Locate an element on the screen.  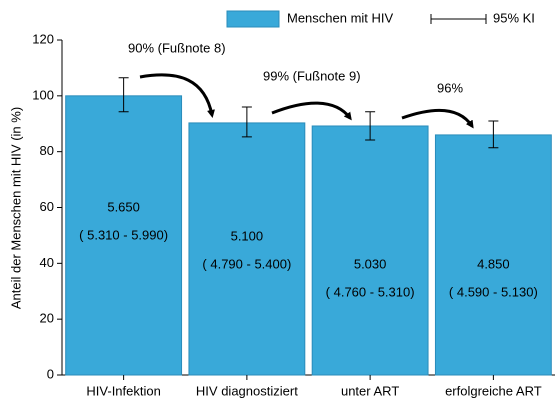
y-tick-label: 120 is located at coordinates (43, 38).